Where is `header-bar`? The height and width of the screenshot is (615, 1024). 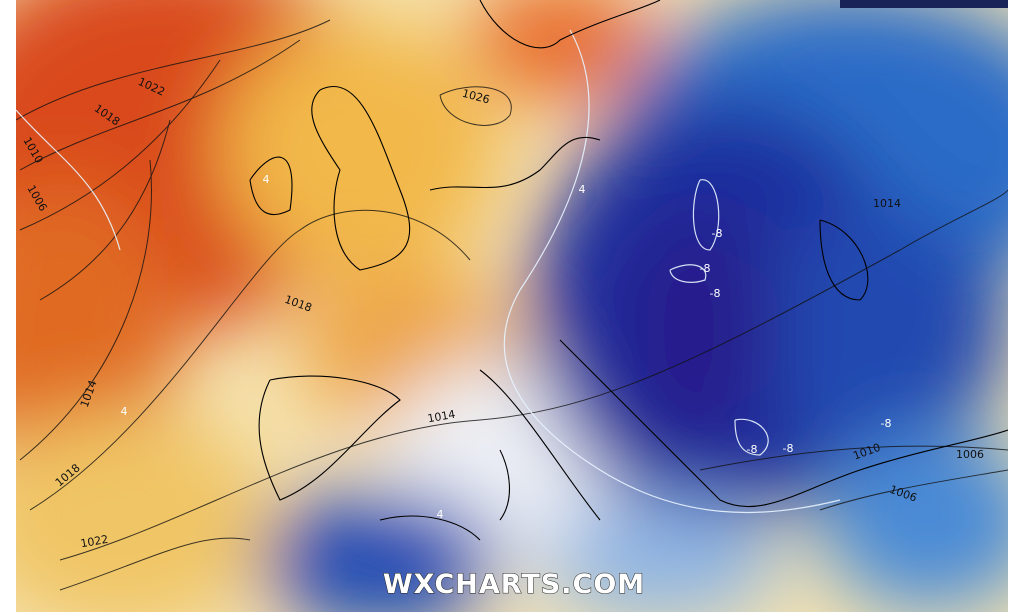 header-bar is located at coordinates (924, 4).